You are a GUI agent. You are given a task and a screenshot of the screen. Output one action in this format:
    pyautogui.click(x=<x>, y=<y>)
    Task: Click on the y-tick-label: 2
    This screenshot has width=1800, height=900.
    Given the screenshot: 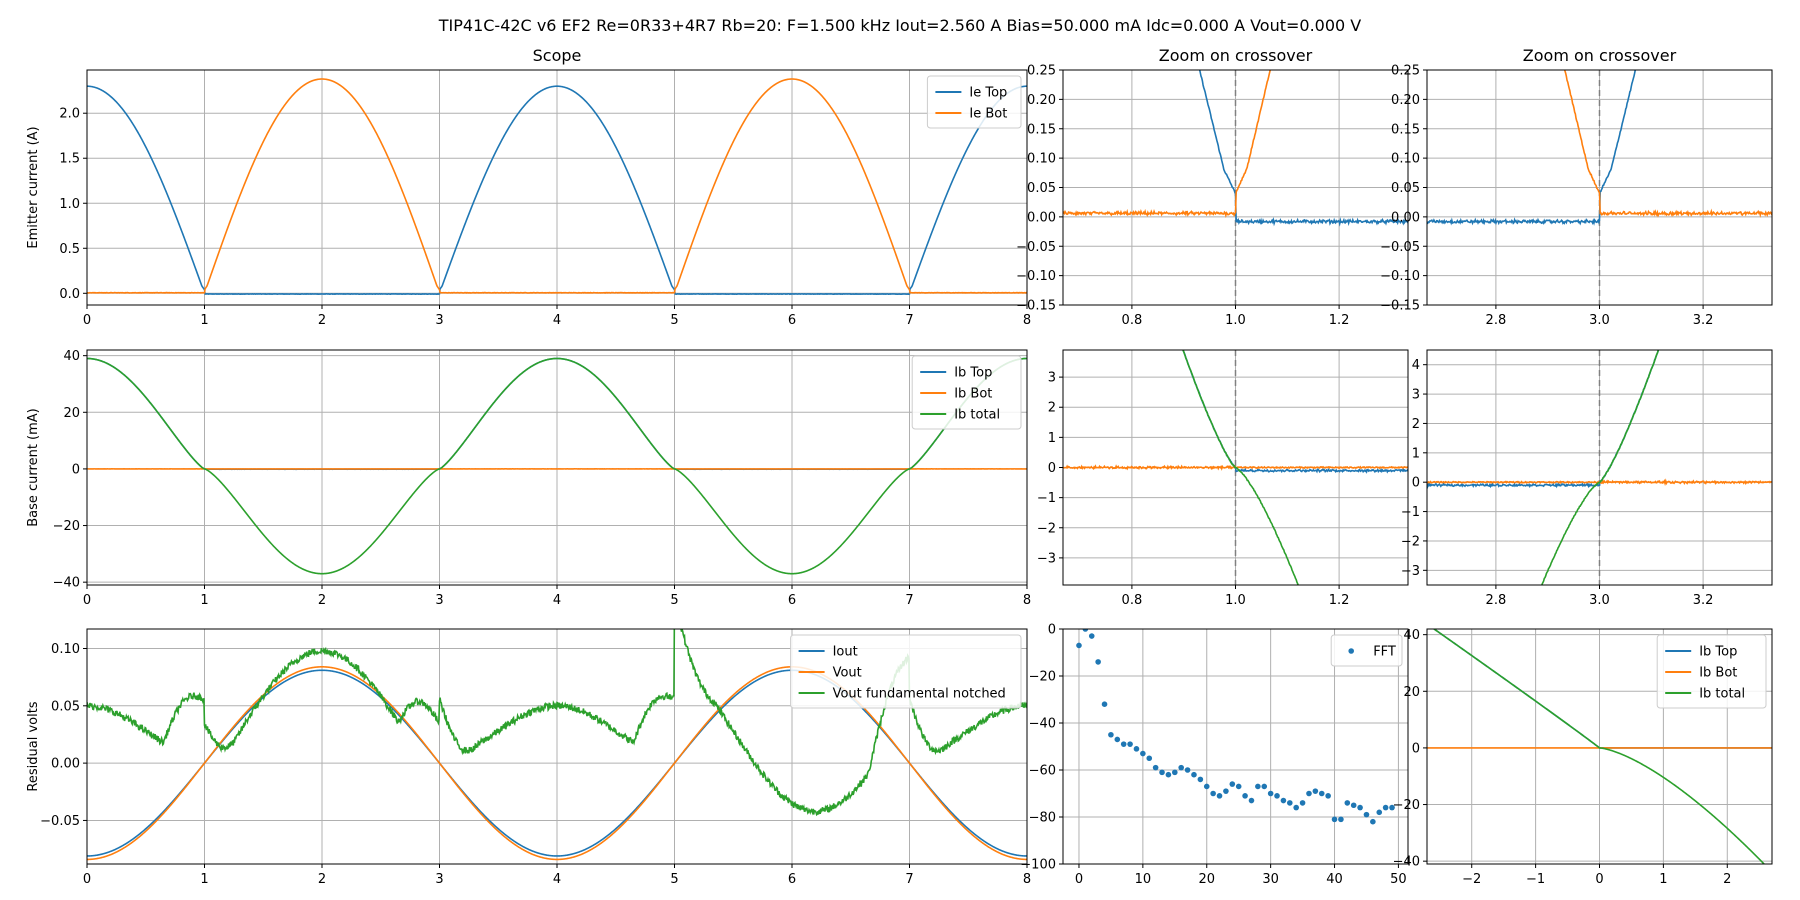 What is the action you would take?
    pyautogui.click(x=1052, y=408)
    